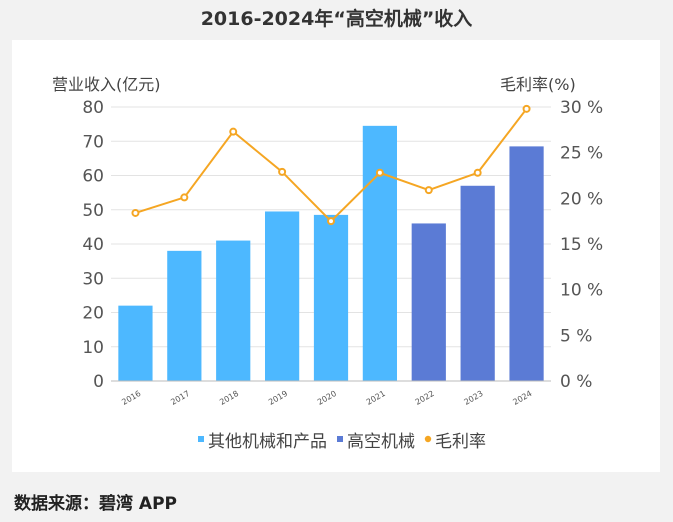 Image resolution: width=673 pixels, height=522 pixels. Describe the element at coordinates (93, 348) in the screenshot. I see `left-tick-label: 10` at that location.